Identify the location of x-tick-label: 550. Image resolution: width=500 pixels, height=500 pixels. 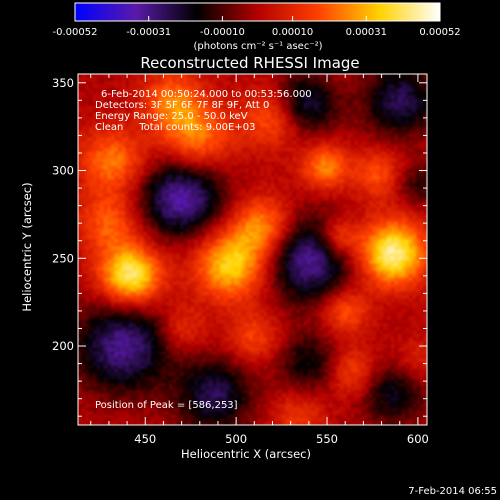
(327, 439).